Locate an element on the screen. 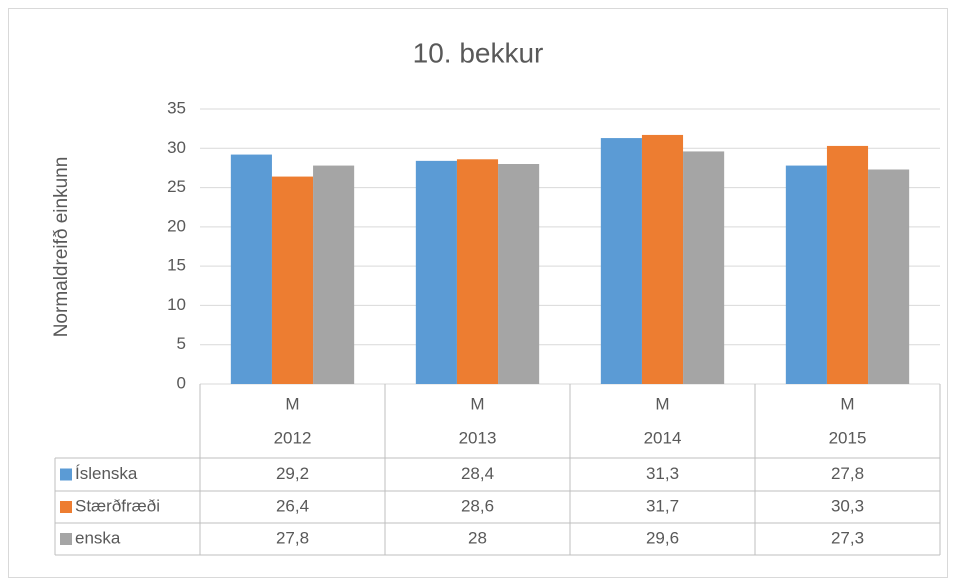  table-value: 29,6 is located at coordinates (662, 537).